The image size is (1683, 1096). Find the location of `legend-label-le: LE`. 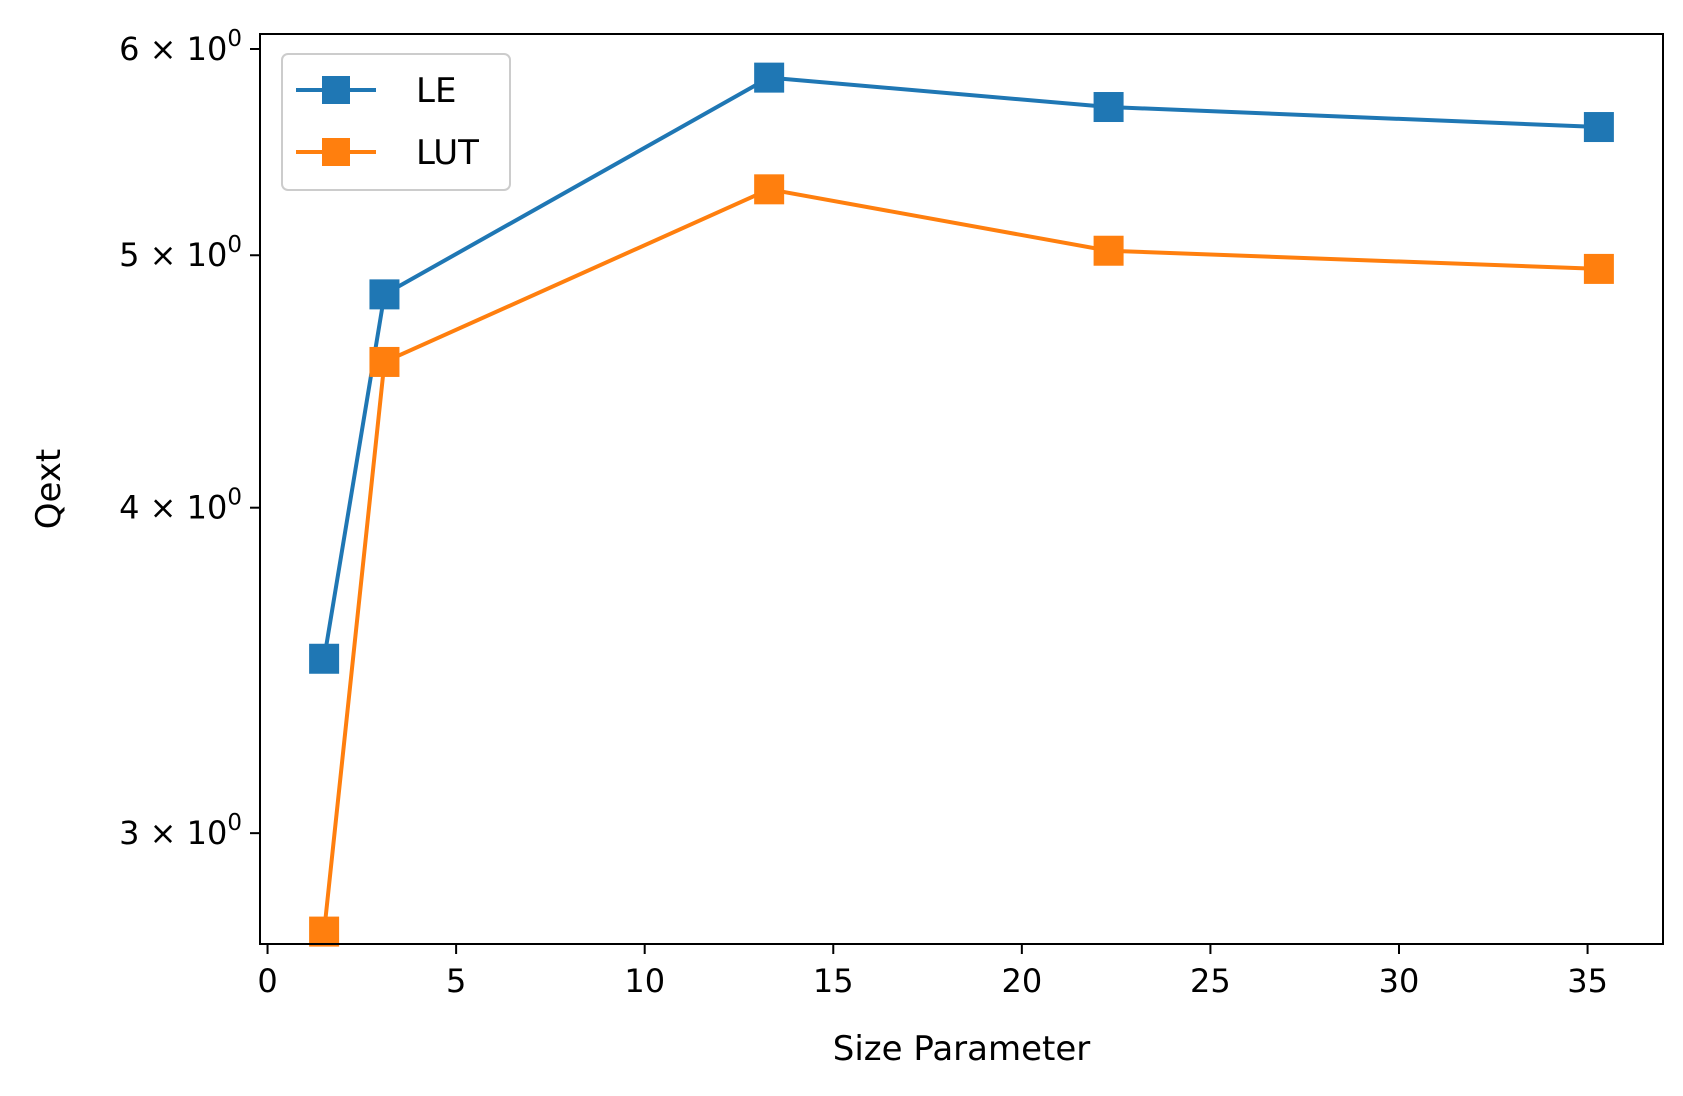

legend-label-le: LE is located at coordinates (436, 91).